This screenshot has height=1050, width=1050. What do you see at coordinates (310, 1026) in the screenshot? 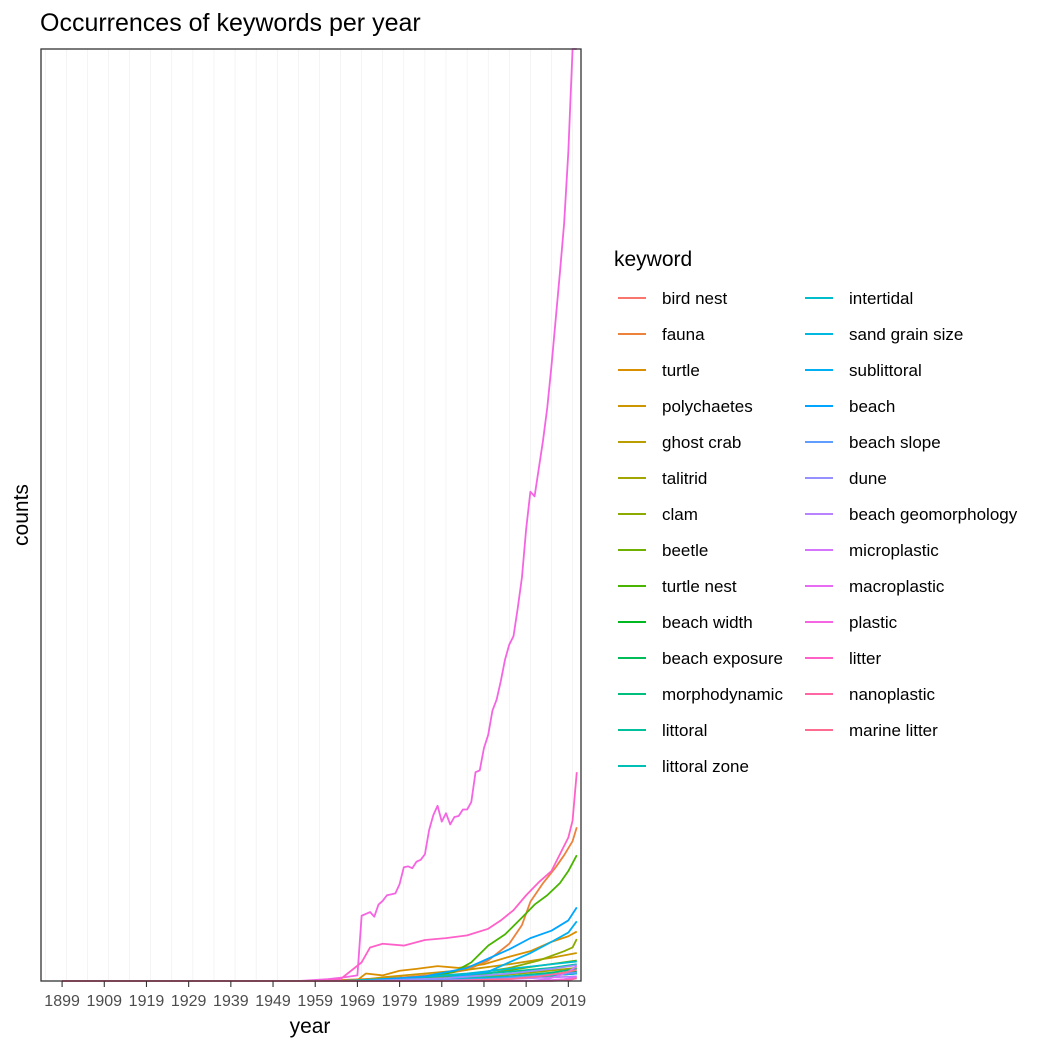
I see `x-axis-title: year` at bounding box center [310, 1026].